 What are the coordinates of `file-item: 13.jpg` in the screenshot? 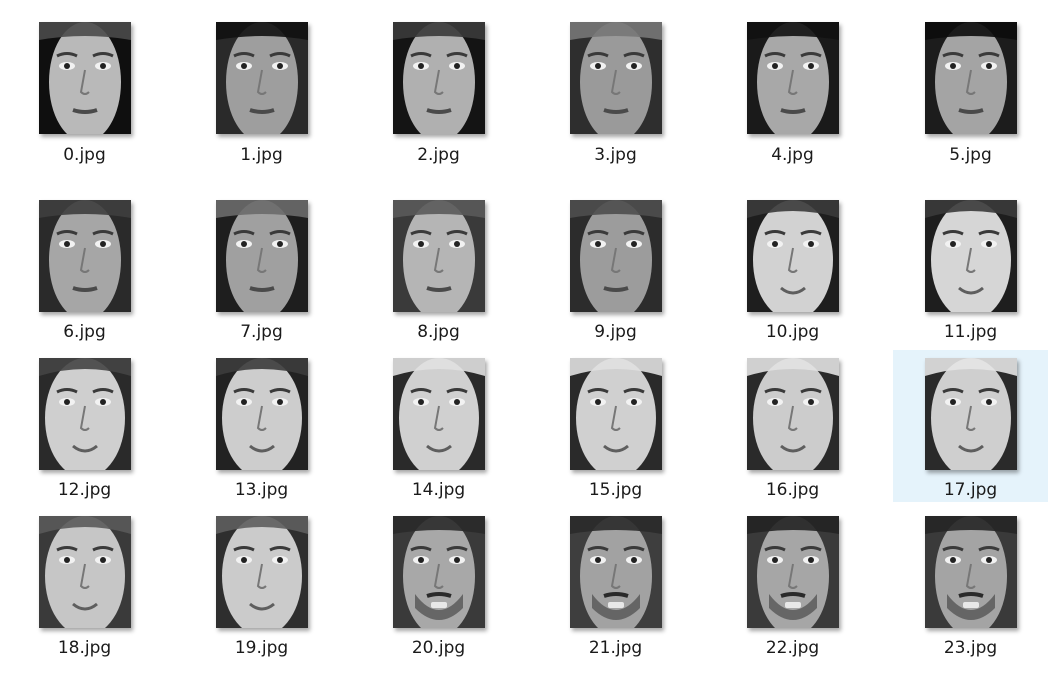 It's located at (261, 426).